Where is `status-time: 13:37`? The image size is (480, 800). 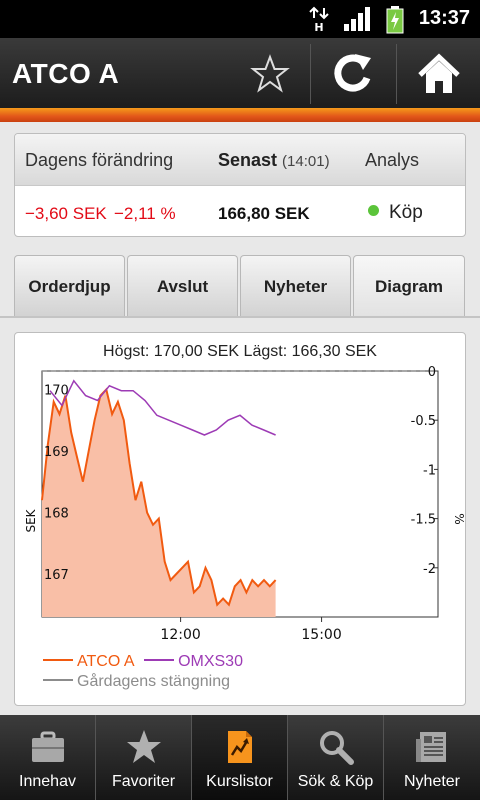
status-time: 13:37 is located at coordinates (444, 18).